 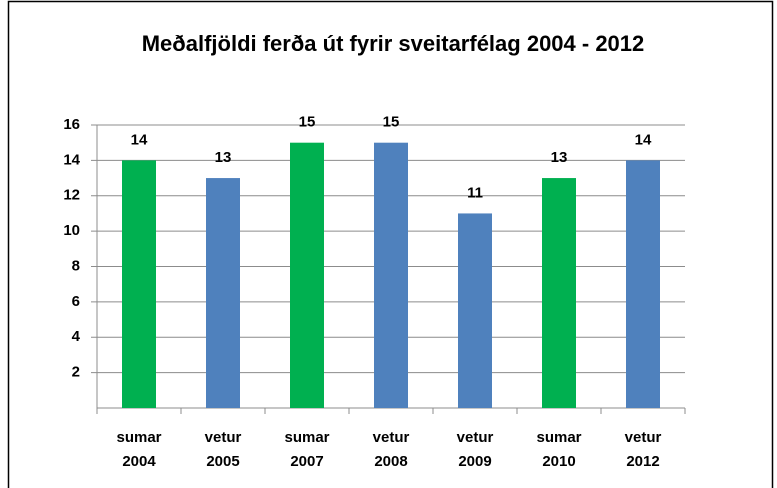 What do you see at coordinates (139, 461) in the screenshot?
I see `x-tick-label-line: 2004` at bounding box center [139, 461].